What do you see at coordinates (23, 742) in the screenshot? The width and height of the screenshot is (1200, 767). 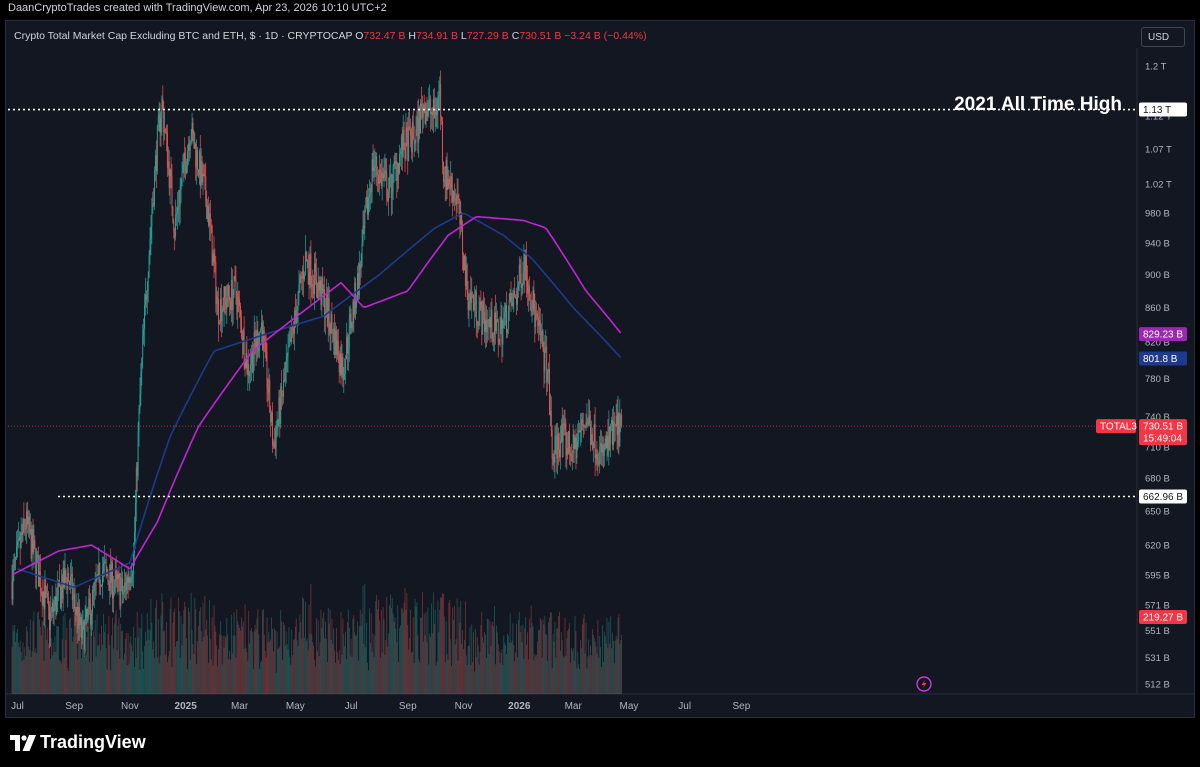 I see `tradingview-logo-icon` at bounding box center [23, 742].